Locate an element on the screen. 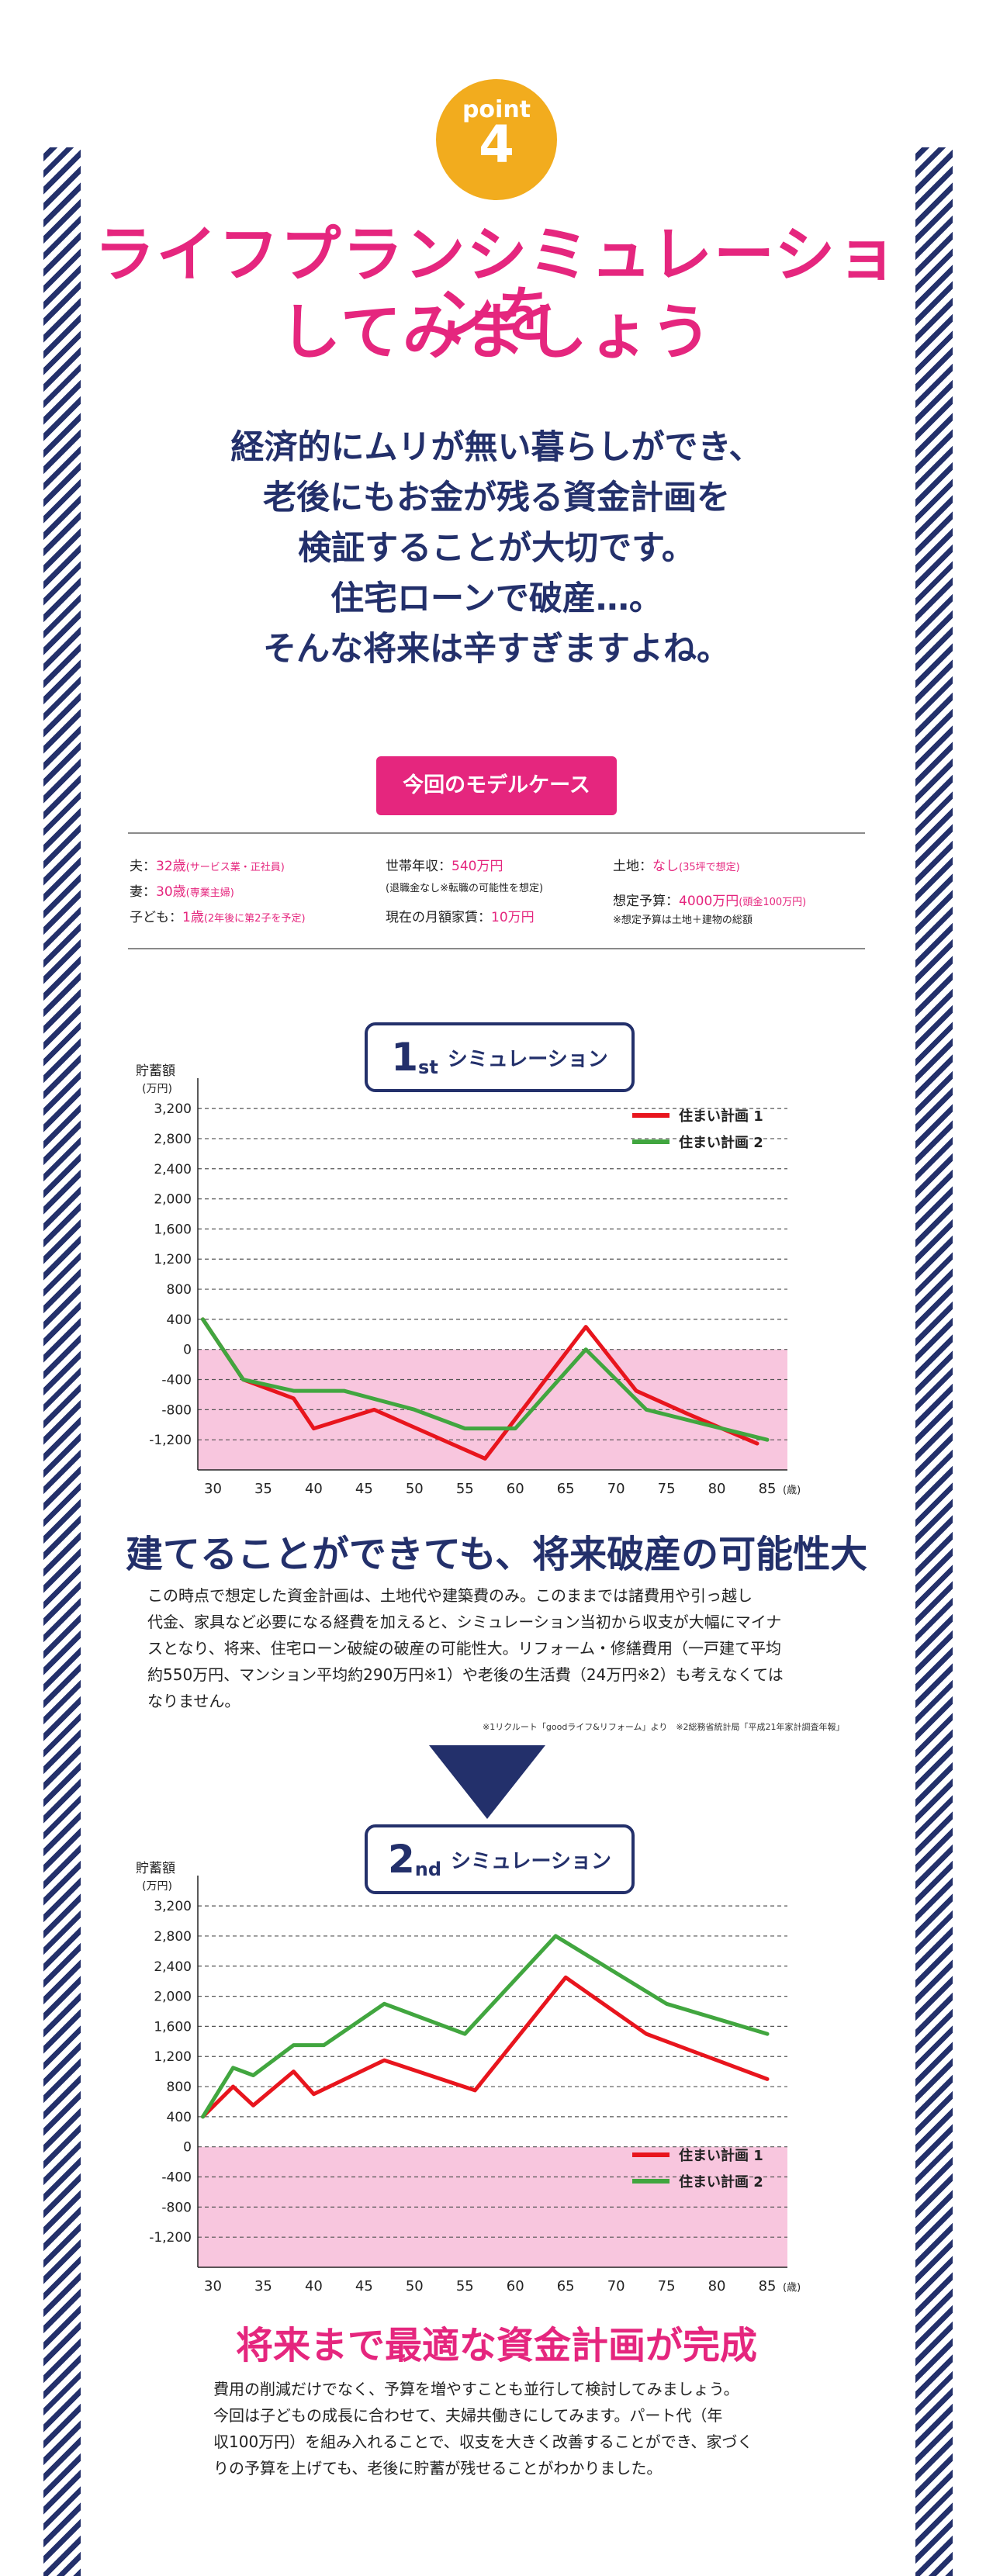 The width and height of the screenshot is (993, 2576). sim1-number: 1 is located at coordinates (405, 1057).